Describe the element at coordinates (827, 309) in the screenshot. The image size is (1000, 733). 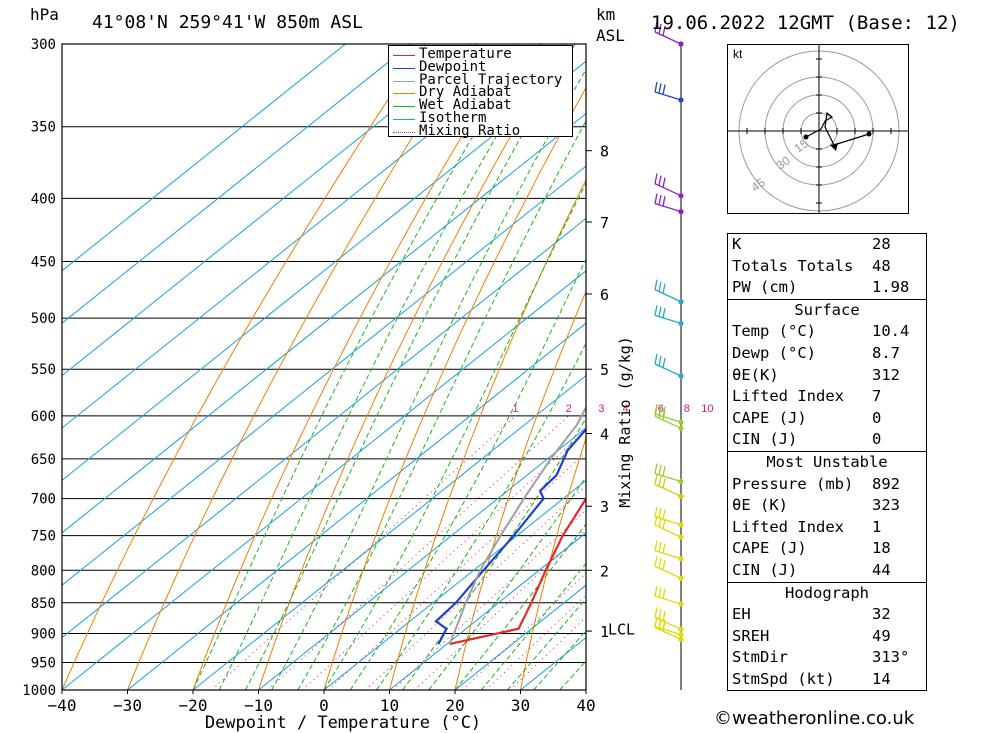
I see `surface-title: Surface` at that location.